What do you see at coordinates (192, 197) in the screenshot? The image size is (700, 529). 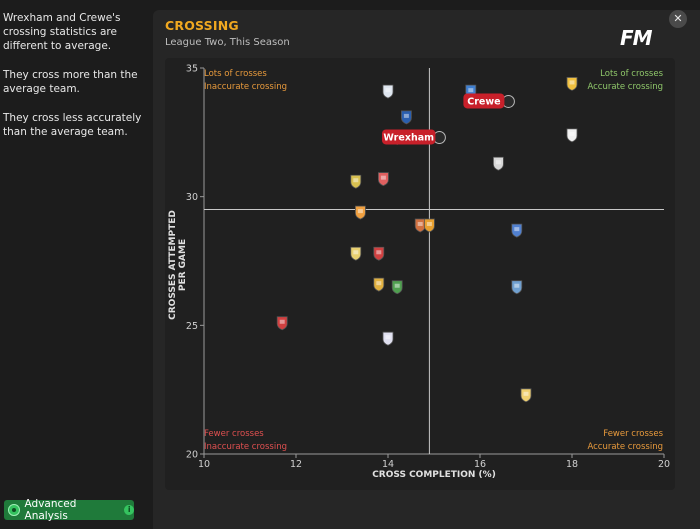 I see `y-tick-label: 30` at bounding box center [192, 197].